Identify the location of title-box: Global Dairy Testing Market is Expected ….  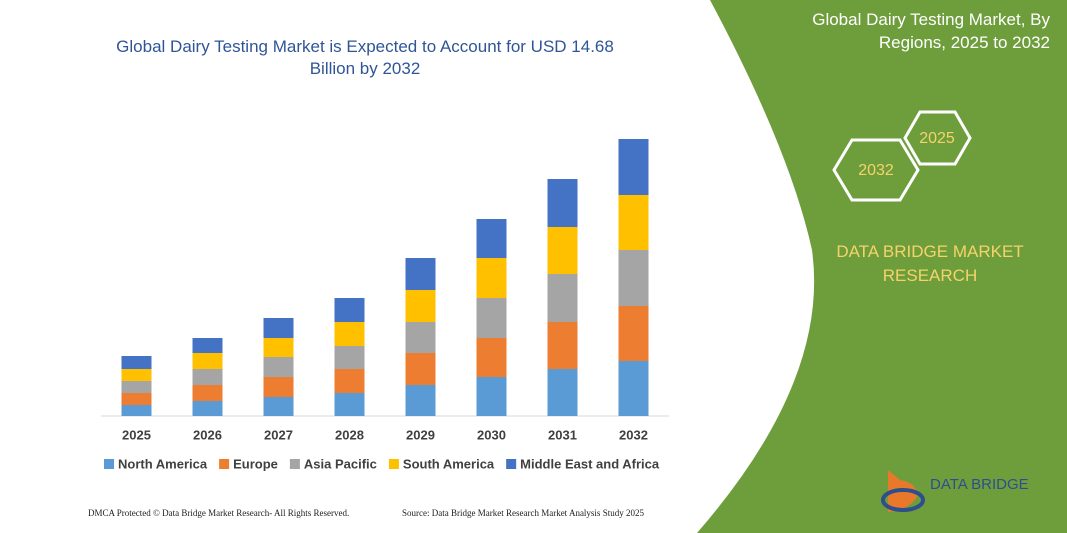
(365, 57).